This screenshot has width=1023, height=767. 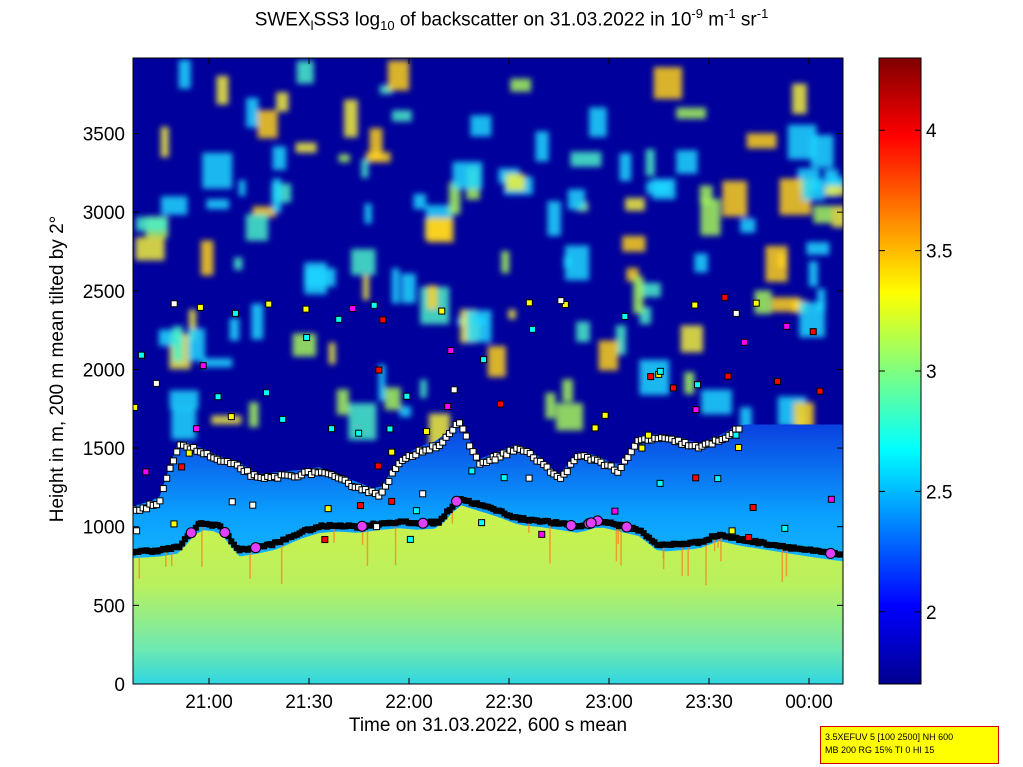 What do you see at coordinates (939, 492) in the screenshot?
I see `colorbar-tick-label: 2.5` at bounding box center [939, 492].